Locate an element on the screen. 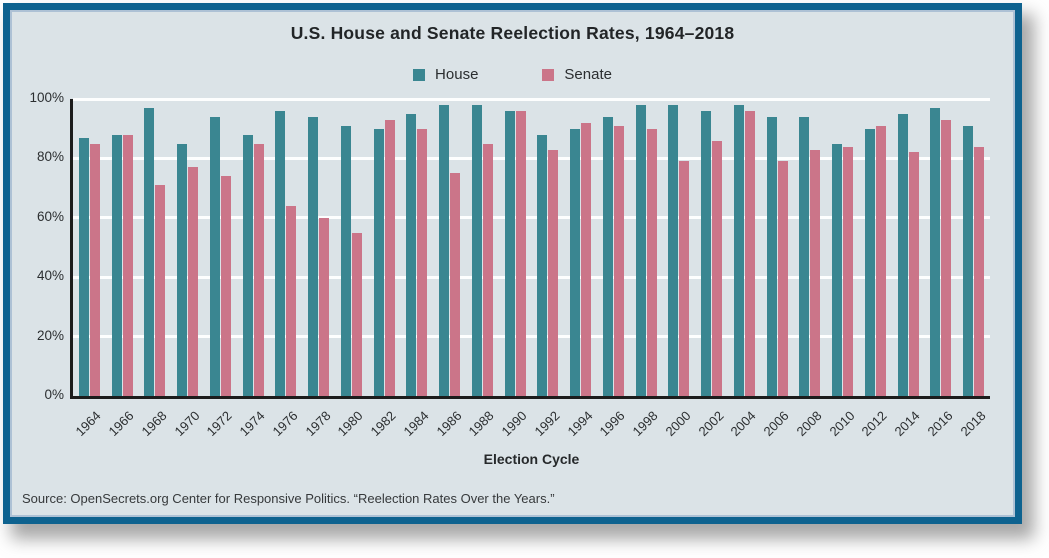 The width and height of the screenshot is (1049, 558). x-tick-label-1972: 1972 is located at coordinates (219, 424).